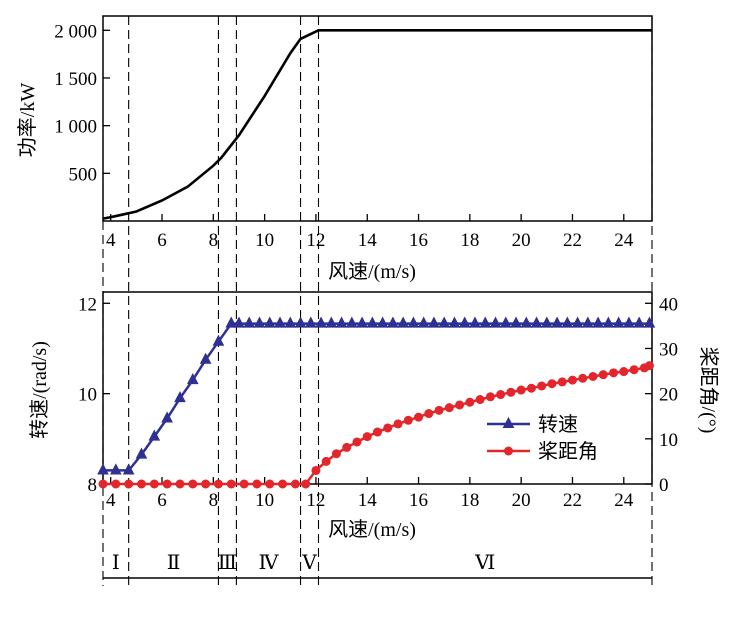 Image resolution: width=729 pixels, height=620 pixels. What do you see at coordinates (315, 500) in the screenshot?
I see `speed-pitch-x-tick-label: 12` at bounding box center [315, 500].